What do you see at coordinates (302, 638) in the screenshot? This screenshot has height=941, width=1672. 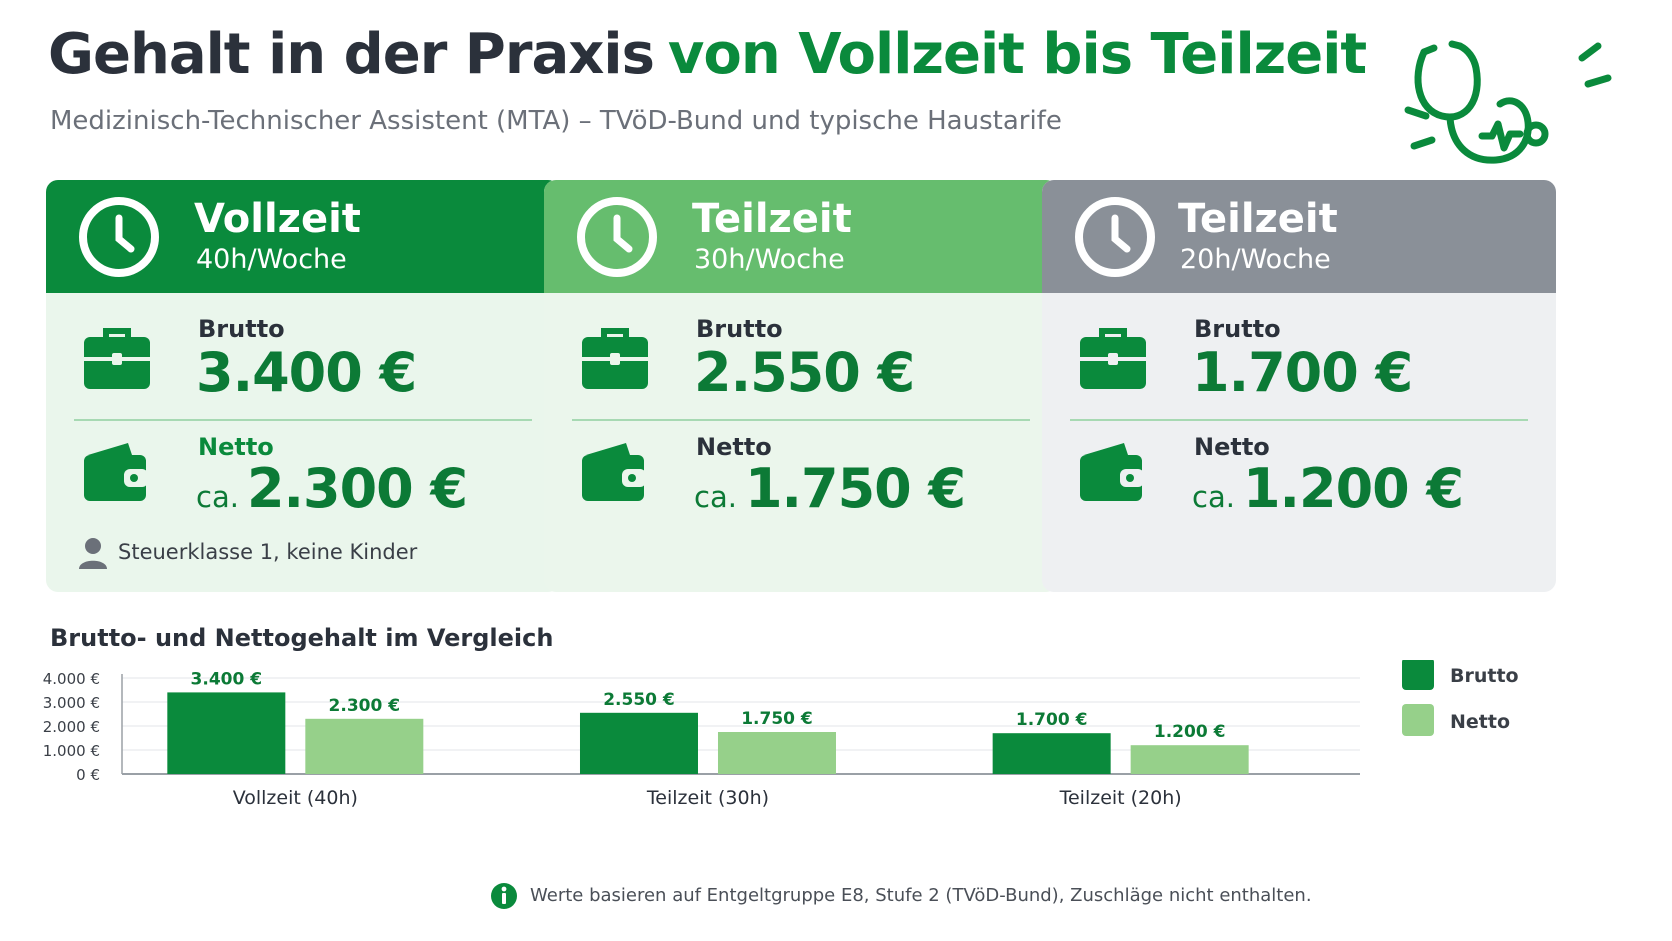 I see `chart-title: Brutto- und Nettogehalt im Vergleich` at bounding box center [302, 638].